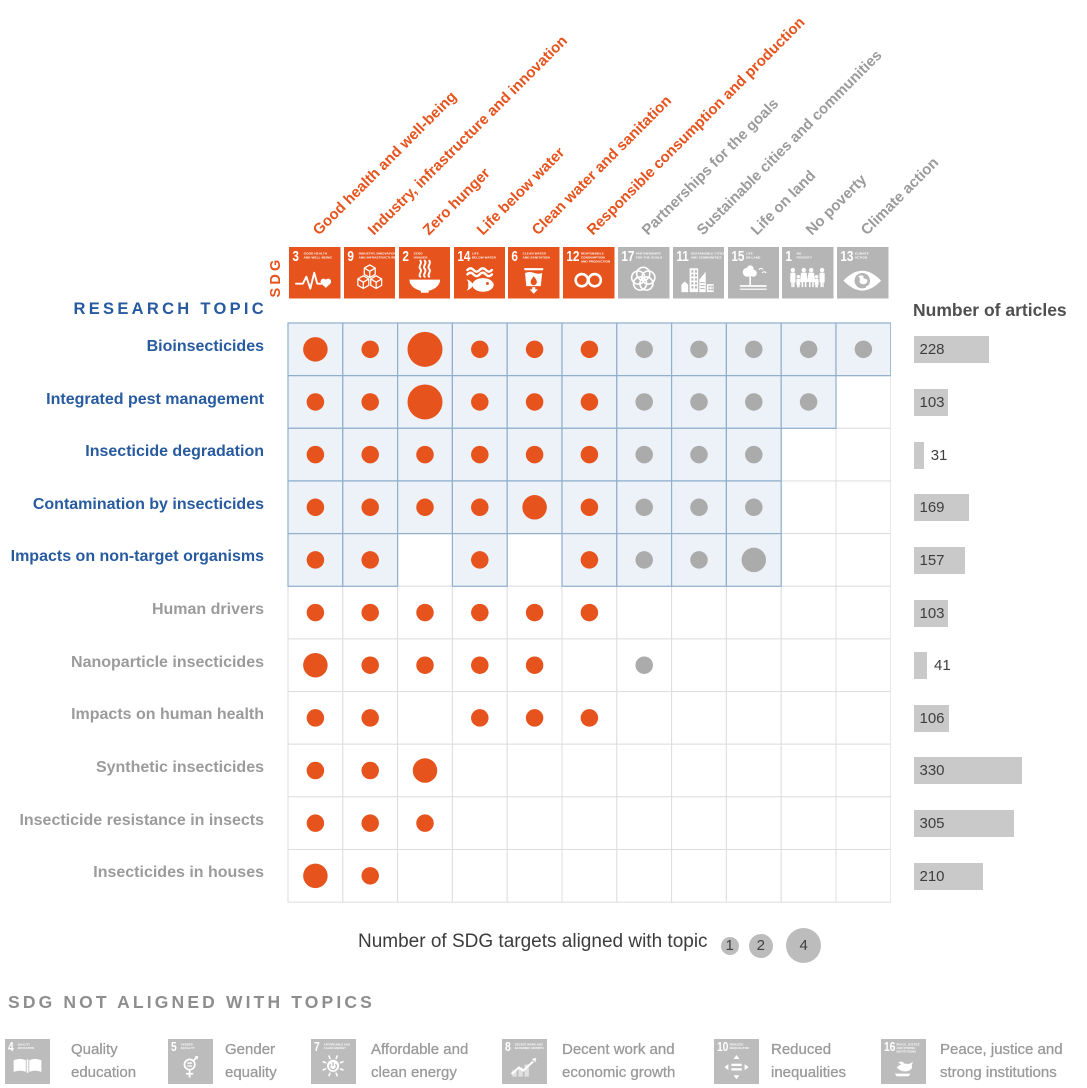 This screenshot has height=1088, width=1087. Describe the element at coordinates (335, 1048) in the screenshot. I see `svg-text: CLEAN ENERGY` at that location.